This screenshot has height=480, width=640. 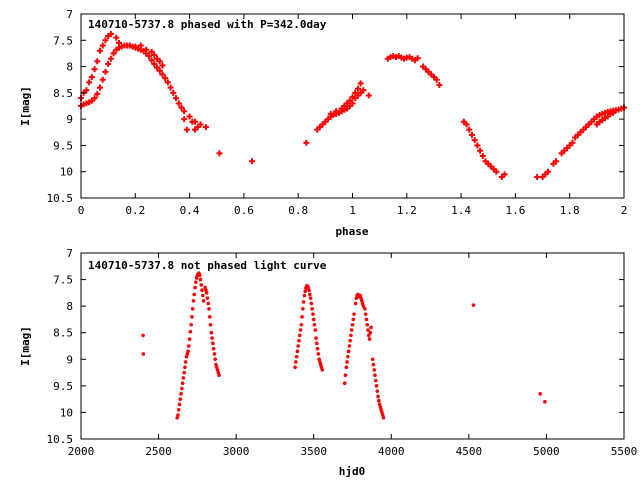 What do you see at coordinates (69, 306) in the screenshot?
I see `unphased-ytick-label: 8` at bounding box center [69, 306].